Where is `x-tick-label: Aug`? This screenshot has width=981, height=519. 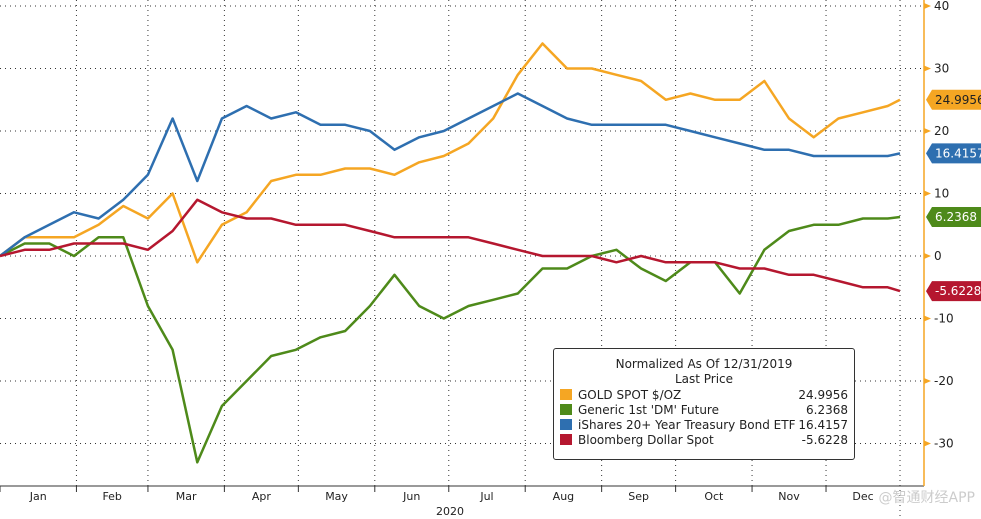
x-tick-label: Aug is located at coordinates (563, 496).